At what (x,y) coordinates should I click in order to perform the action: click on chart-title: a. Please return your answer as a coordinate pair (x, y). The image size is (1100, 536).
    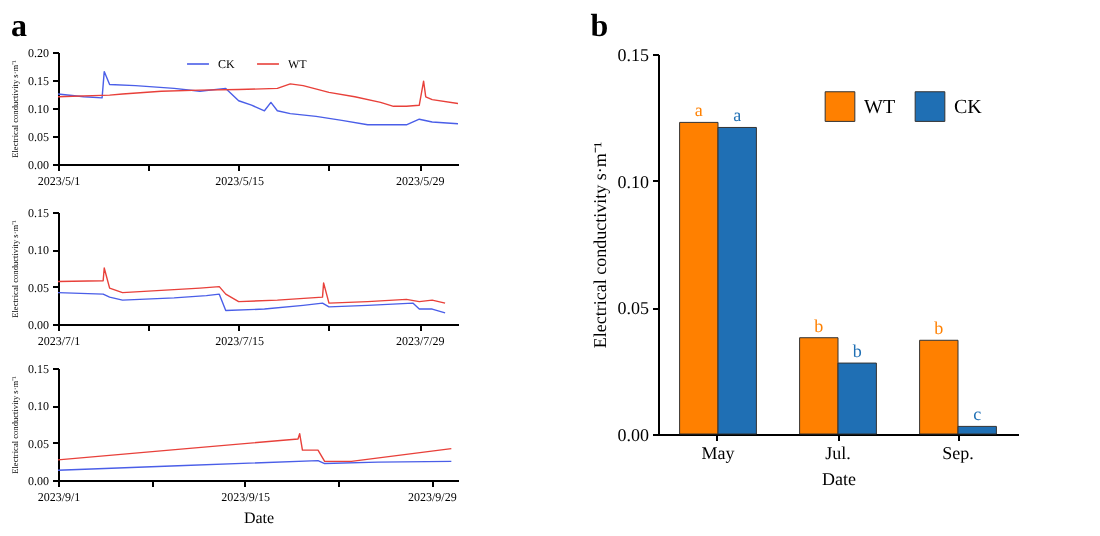
    Looking at the image, I should click on (19, 27).